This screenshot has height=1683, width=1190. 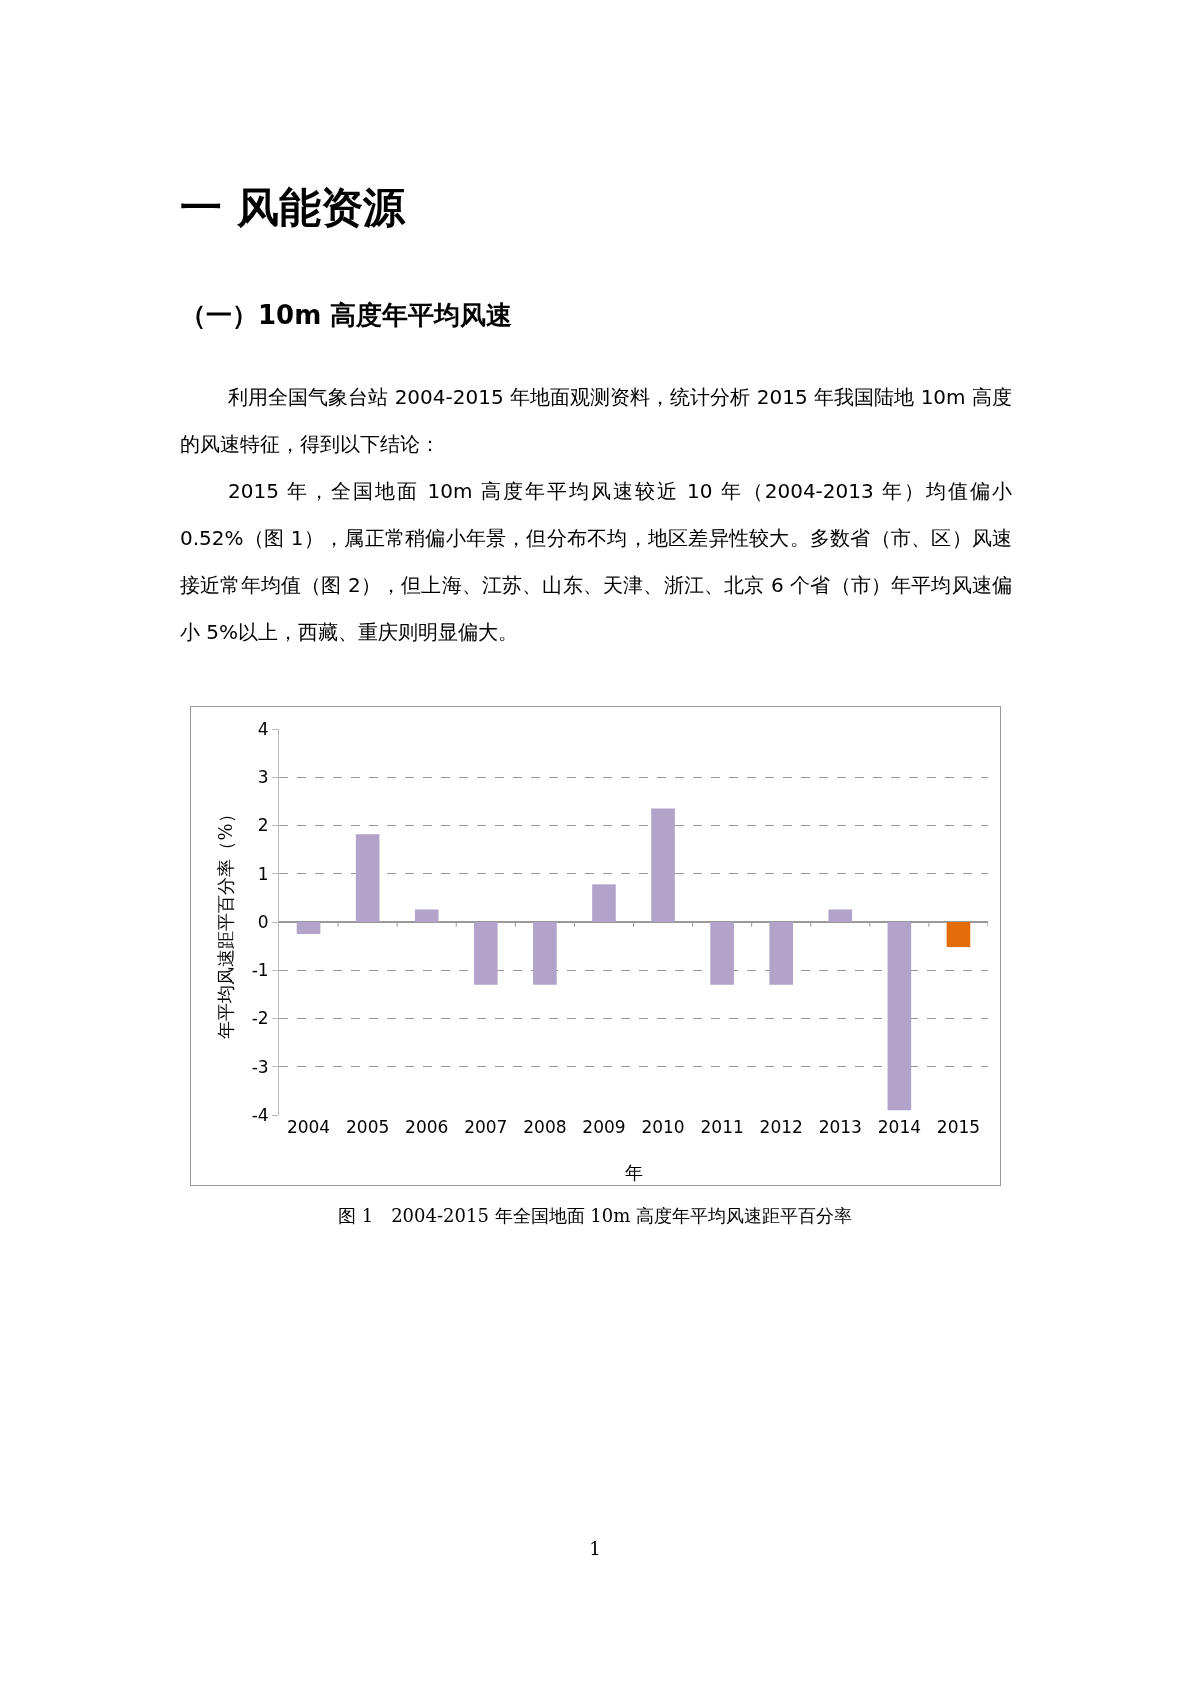 What do you see at coordinates (596, 562) in the screenshot?
I see `text: 2015 年，全国地面 10m 高度年平均风速较近 10 年（2004-2013 年）均值偏小 0.52%（图 1），属正常稍偏小年景，但分布不均，地区差异性较大。多数省（市、区）风速接近常年均值（图 2），但上海、江苏、山东、天津、浙江、北京 6 个省（市）年平均风速偏小 5%以上，西藏、重庆则明显偏大。` at bounding box center [596, 562].